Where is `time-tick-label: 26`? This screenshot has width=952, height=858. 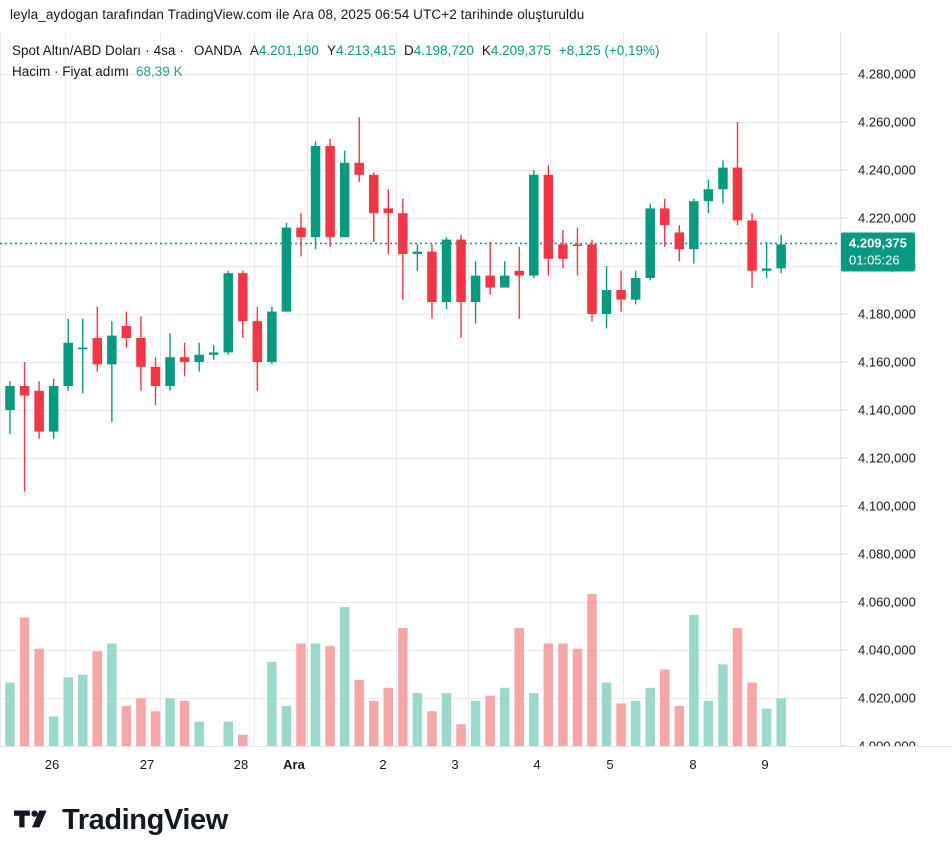 time-tick-label: 26 is located at coordinates (52, 764).